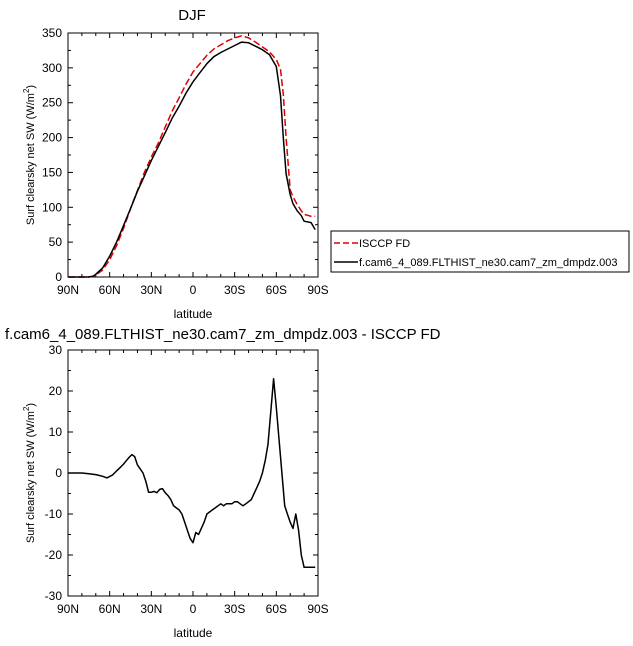  Describe the element at coordinates (384, 244) in the screenshot. I see `legend-label: ISCCP FD` at that location.